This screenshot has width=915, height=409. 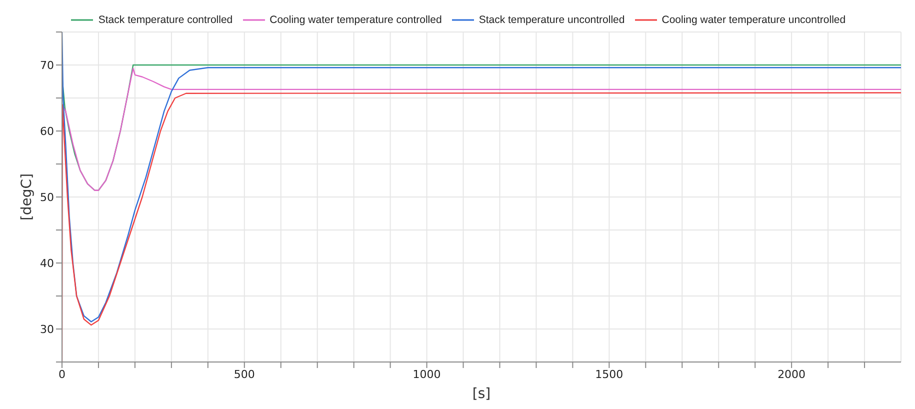 I want to click on y-tick-label: 50, so click(x=47, y=197).